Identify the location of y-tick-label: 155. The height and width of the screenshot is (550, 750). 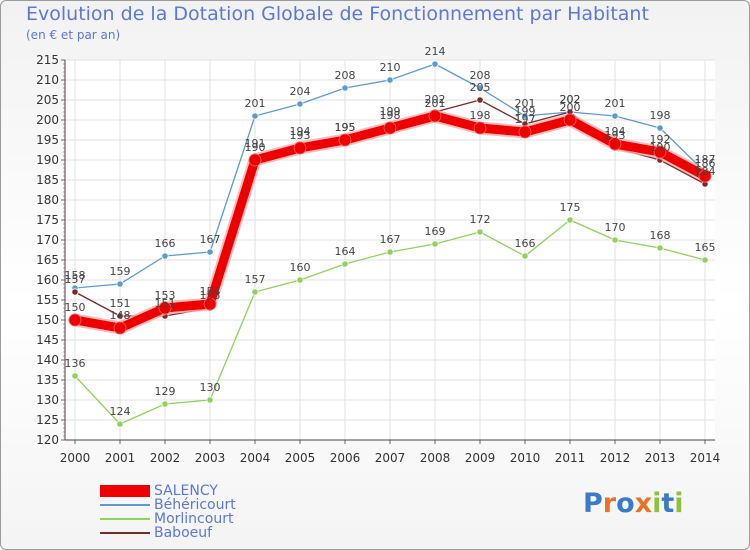
(47, 300).